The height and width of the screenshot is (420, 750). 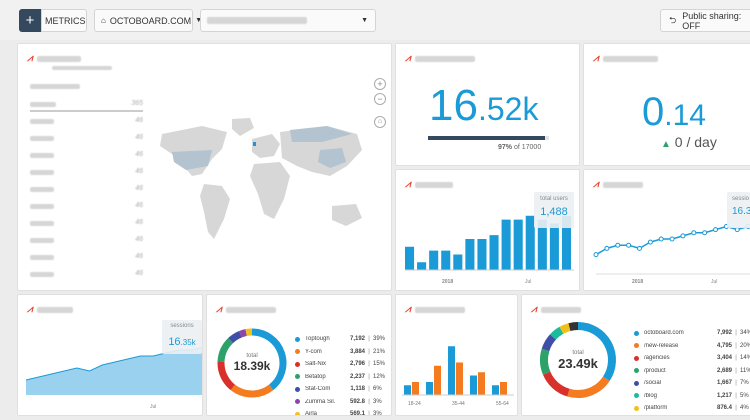 I want to click on legend-item: /new-release 4,795|20%, so click(x=692, y=346).